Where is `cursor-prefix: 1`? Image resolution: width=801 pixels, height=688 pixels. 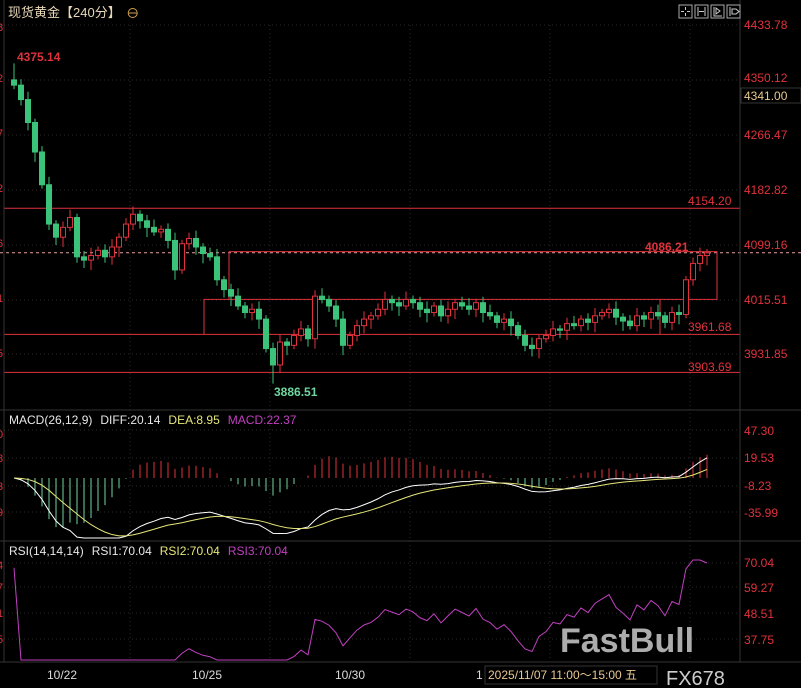
cursor-prefix: 1 is located at coordinates (479, 675).